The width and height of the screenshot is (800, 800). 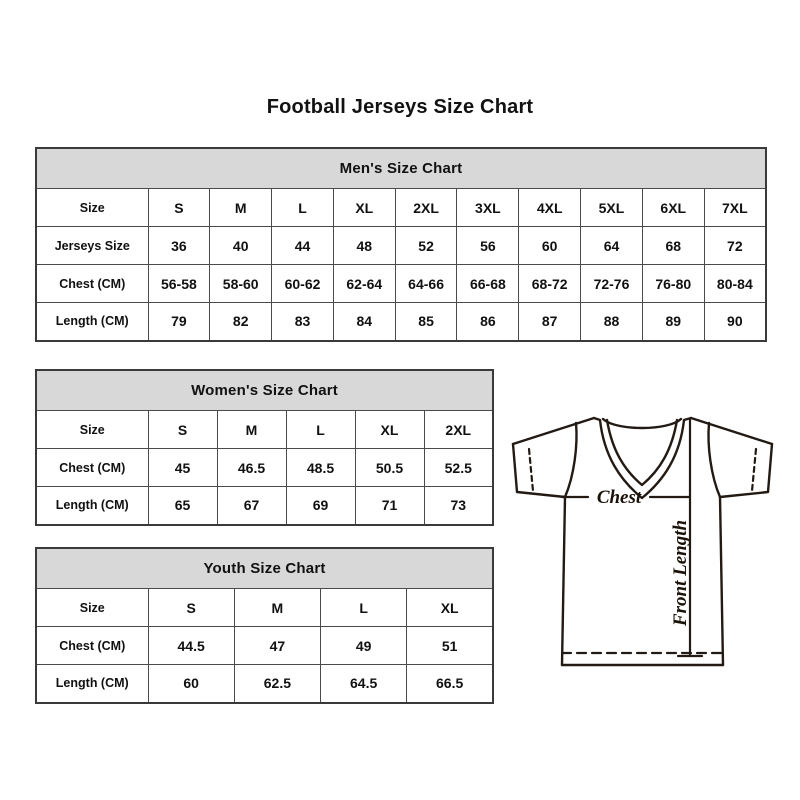 I want to click on left-body-side-line, so click(x=563, y=581).